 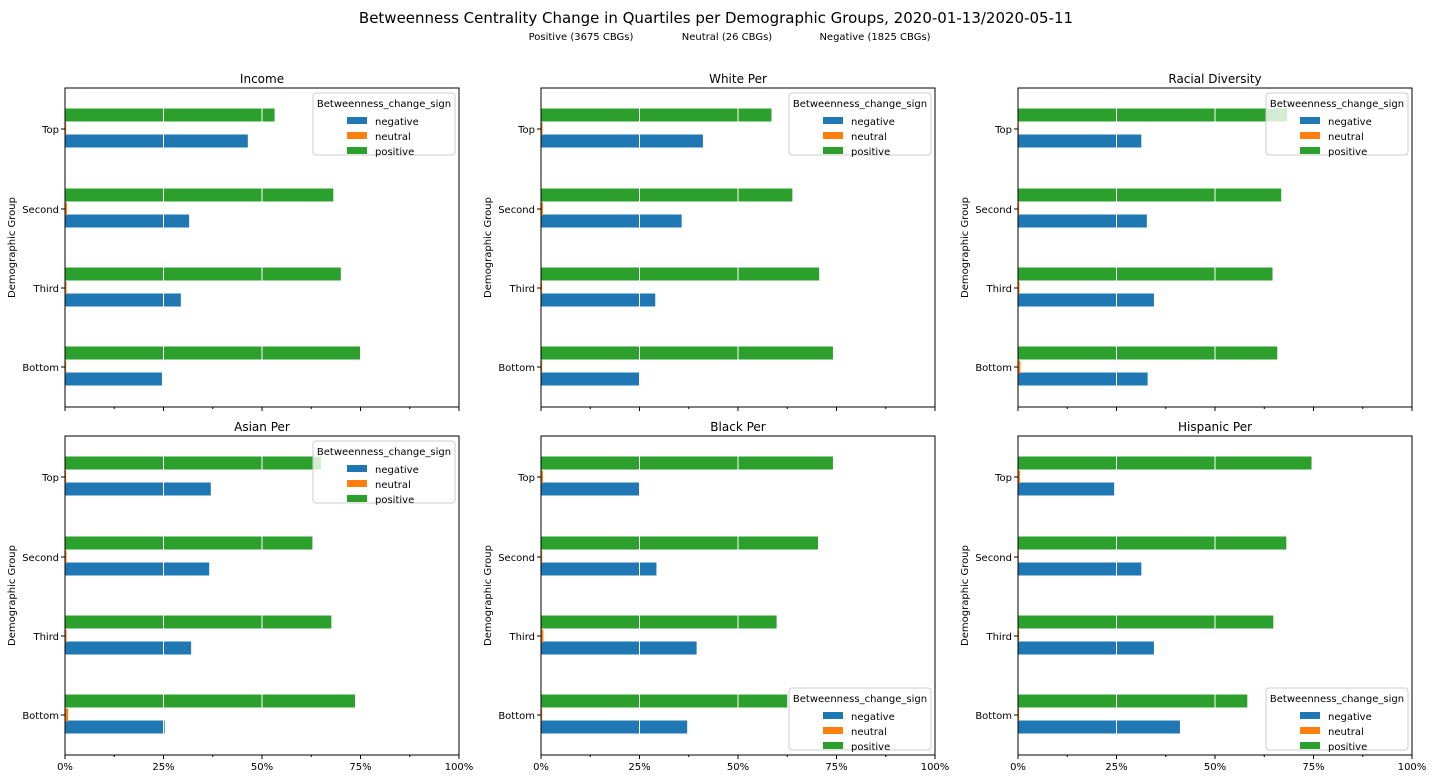 What do you see at coordinates (581, 37) in the screenshot?
I see `subtitle-positive: Positive (3675 CBGs)` at bounding box center [581, 37].